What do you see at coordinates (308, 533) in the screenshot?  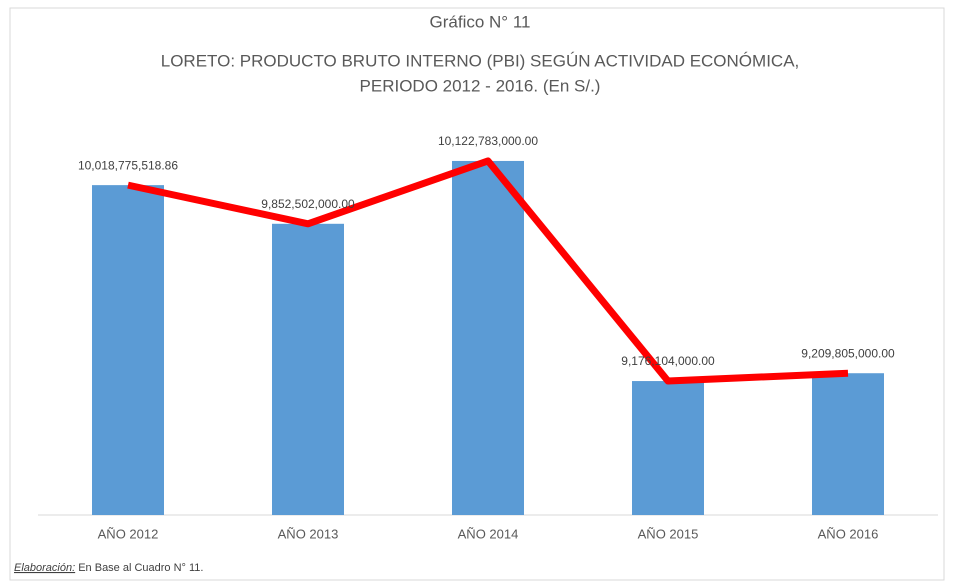 I see `x-tick-label: AÑO 2013` at bounding box center [308, 533].